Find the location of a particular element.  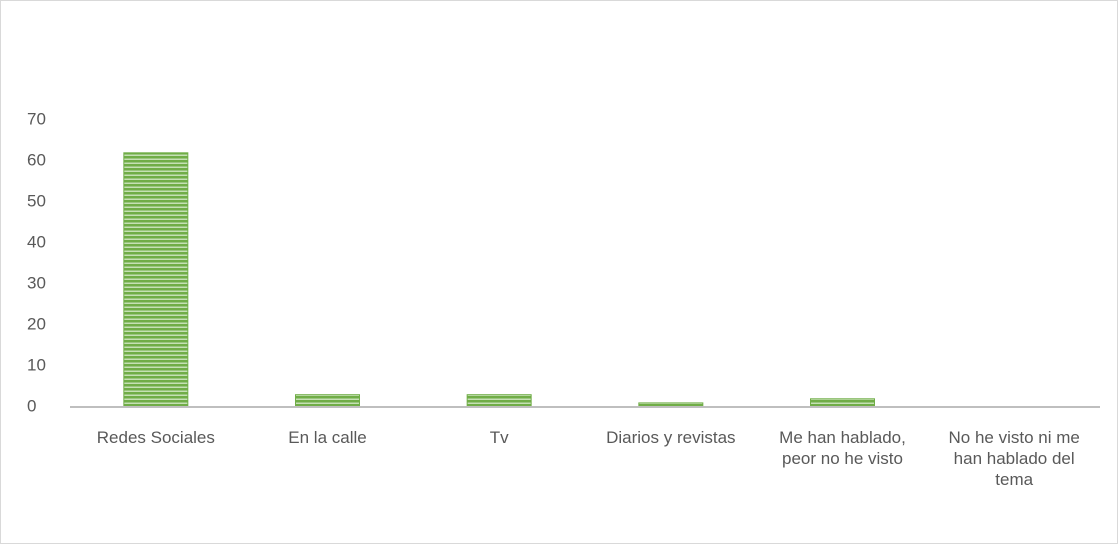

y-tick-label: 70 is located at coordinates (36, 118).